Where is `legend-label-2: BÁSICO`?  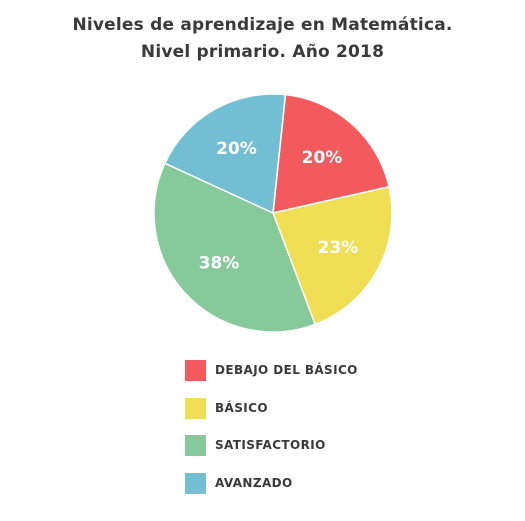 legend-label-2: BÁSICO is located at coordinates (241, 407).